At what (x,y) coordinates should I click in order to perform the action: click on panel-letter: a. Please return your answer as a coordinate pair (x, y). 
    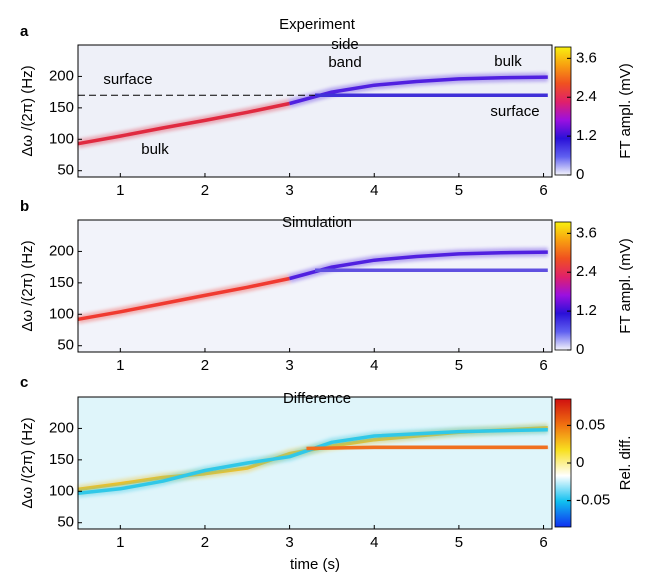
    Looking at the image, I should click on (24, 31).